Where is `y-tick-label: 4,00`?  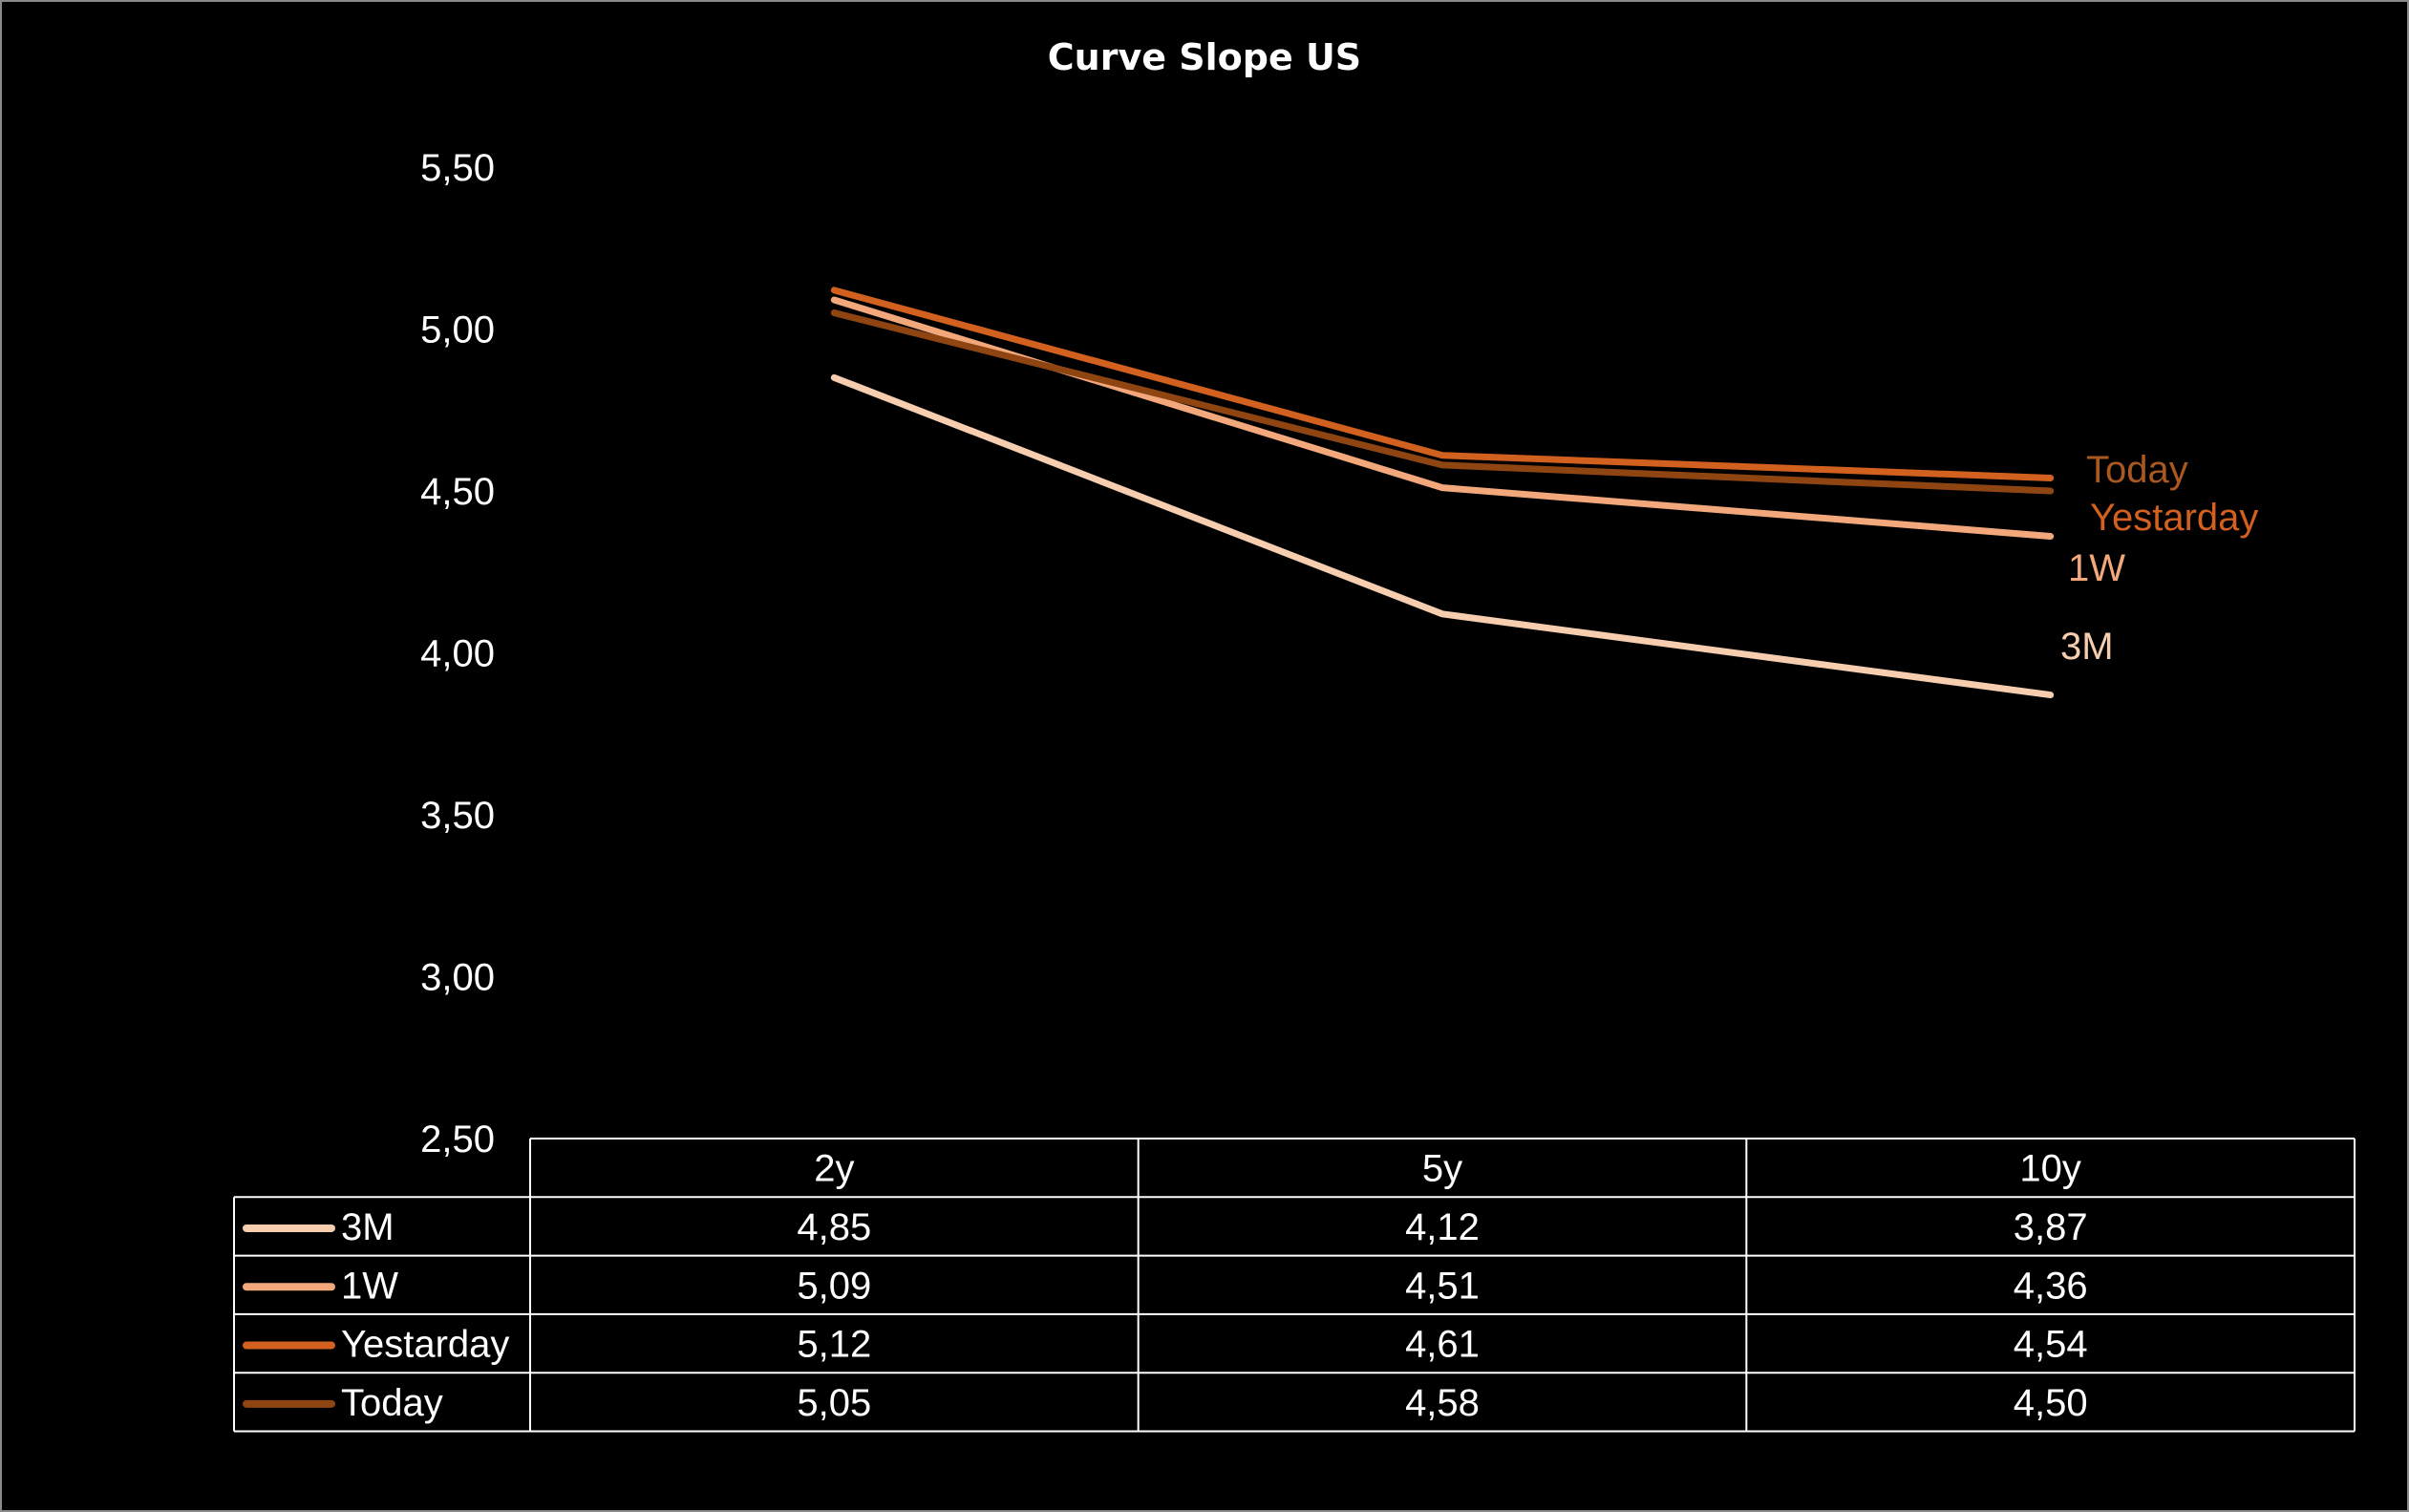
y-tick-label: 4,00 is located at coordinates (457, 654).